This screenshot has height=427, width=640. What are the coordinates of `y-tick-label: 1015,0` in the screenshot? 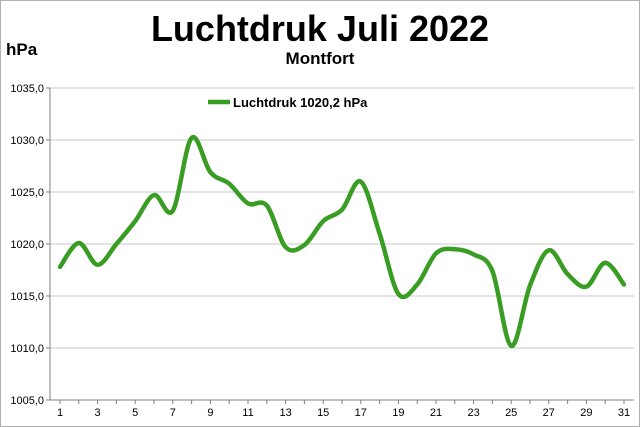 It's located at (27, 297).